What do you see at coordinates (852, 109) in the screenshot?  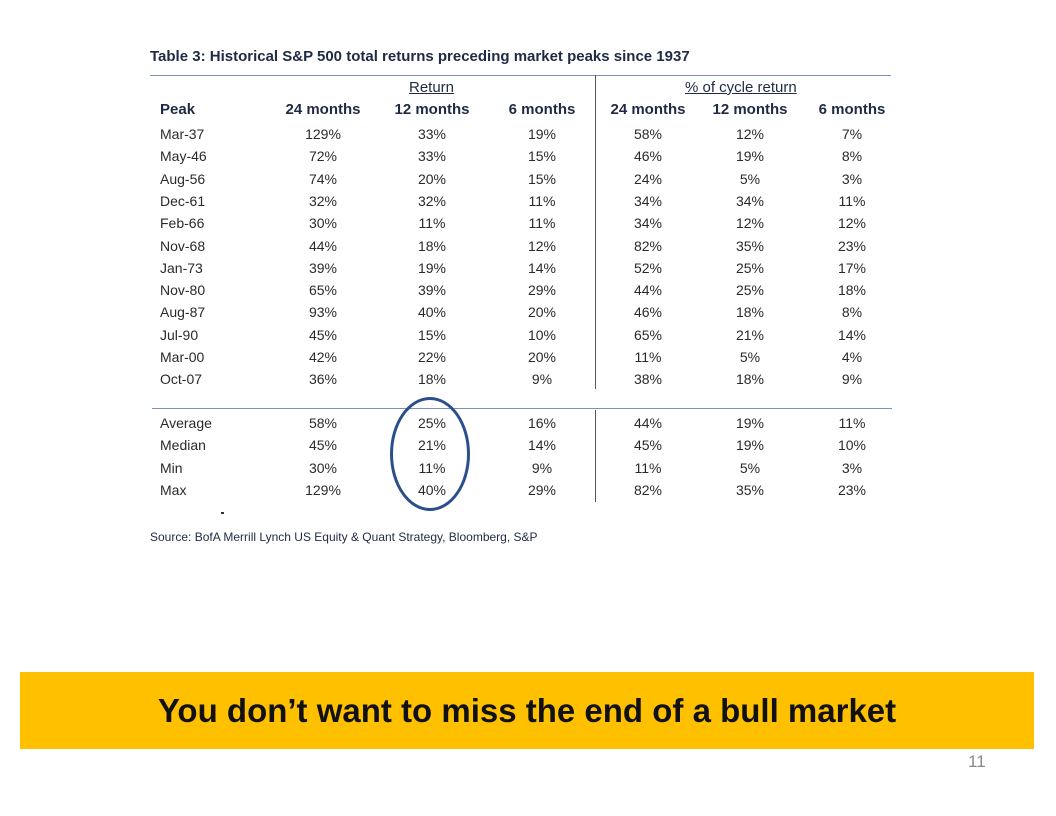 I see `column-header: 6 months` at bounding box center [852, 109].